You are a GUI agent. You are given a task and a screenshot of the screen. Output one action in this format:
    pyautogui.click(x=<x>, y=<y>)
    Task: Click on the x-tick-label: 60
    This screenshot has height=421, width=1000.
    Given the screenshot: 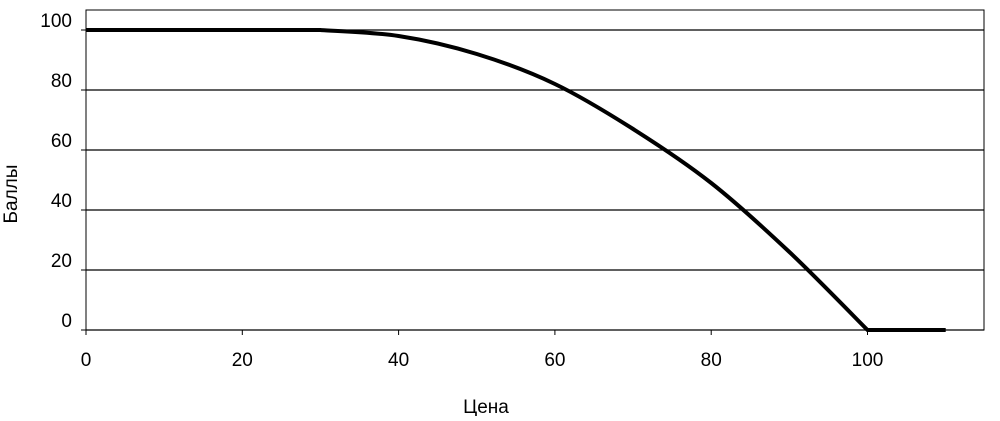 What is the action you would take?
    pyautogui.click(x=554, y=360)
    